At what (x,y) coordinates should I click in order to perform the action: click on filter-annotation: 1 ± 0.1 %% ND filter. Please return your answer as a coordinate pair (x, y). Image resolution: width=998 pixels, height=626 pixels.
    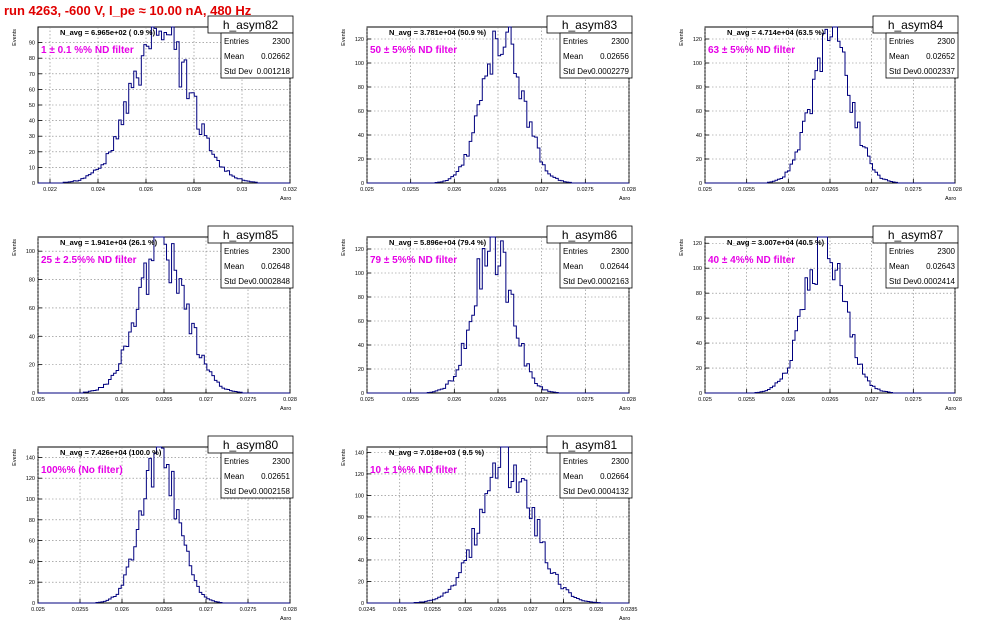
    Looking at the image, I should click on (87, 50).